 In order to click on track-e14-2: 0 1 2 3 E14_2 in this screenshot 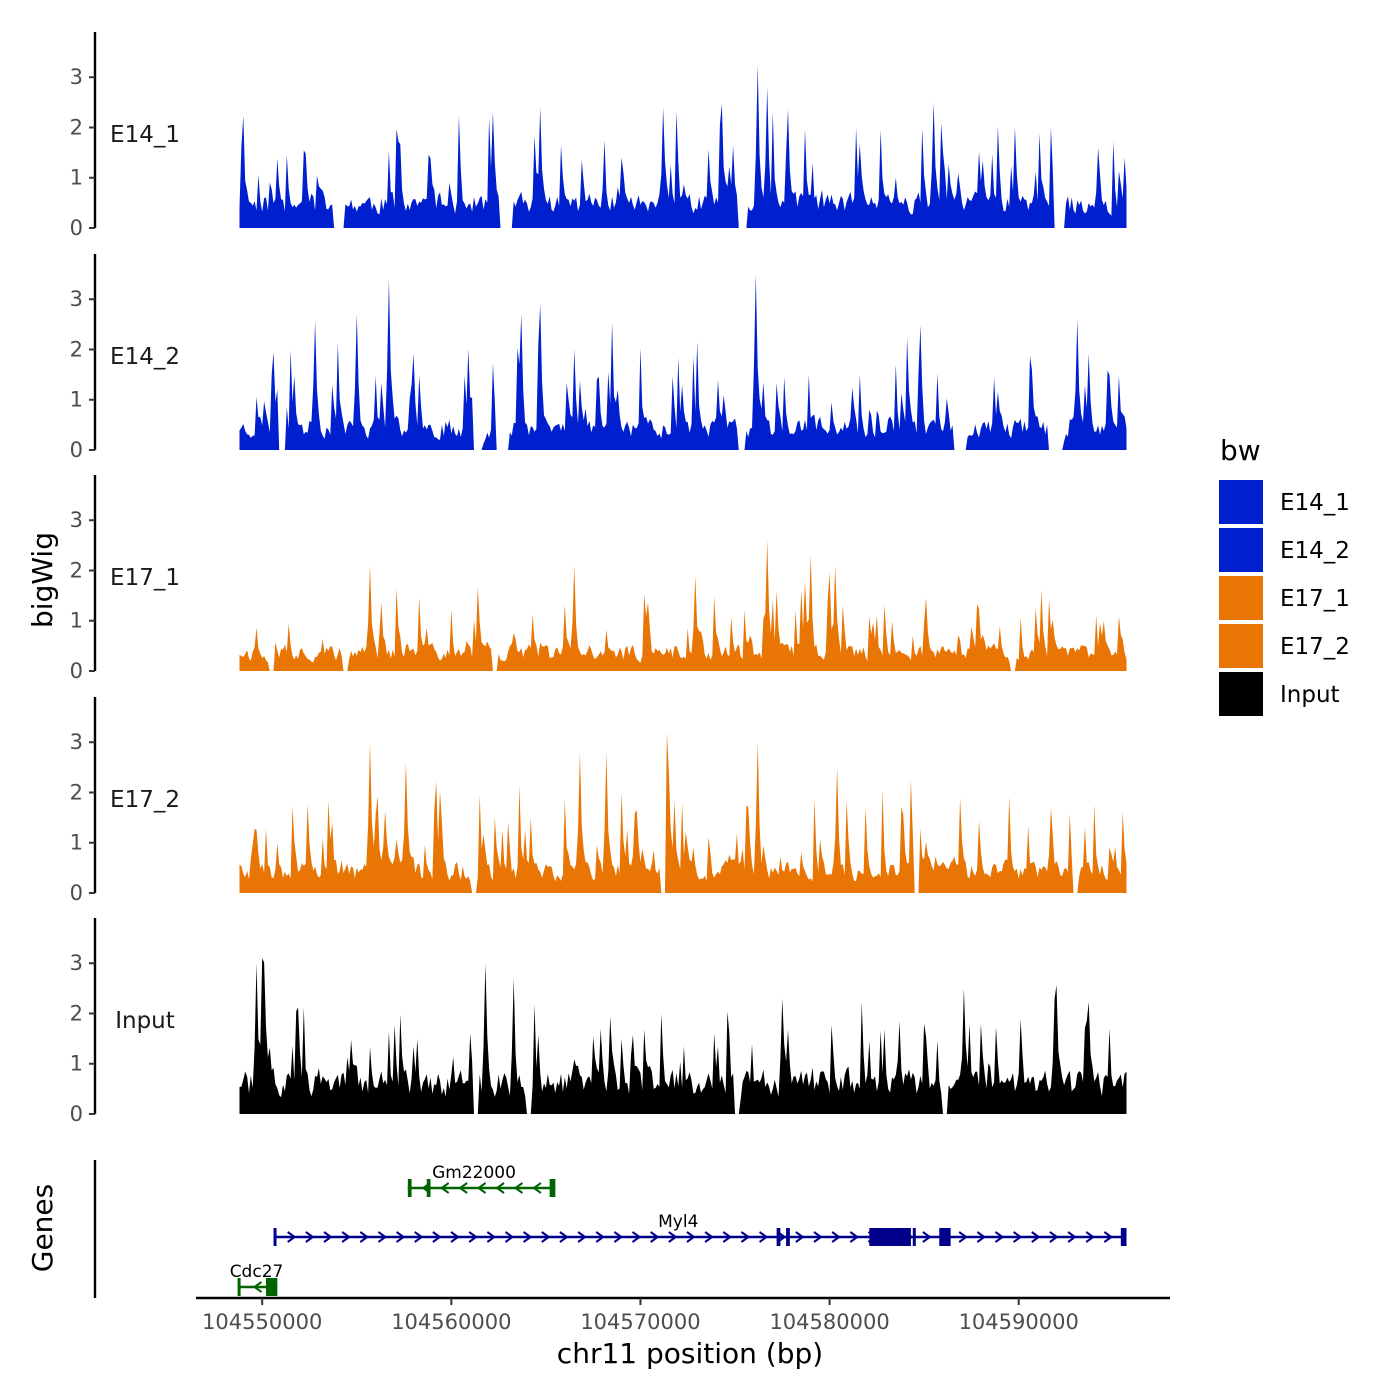, I will do `click(598, 358)`.